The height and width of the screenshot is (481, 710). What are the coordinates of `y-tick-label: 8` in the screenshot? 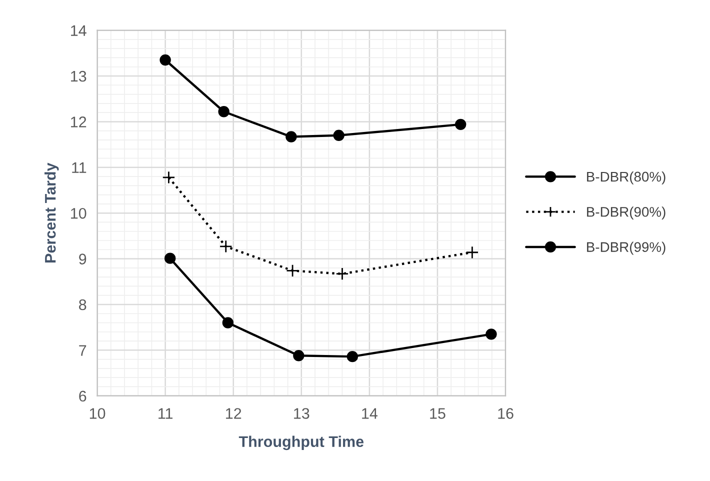 It's located at (82, 304).